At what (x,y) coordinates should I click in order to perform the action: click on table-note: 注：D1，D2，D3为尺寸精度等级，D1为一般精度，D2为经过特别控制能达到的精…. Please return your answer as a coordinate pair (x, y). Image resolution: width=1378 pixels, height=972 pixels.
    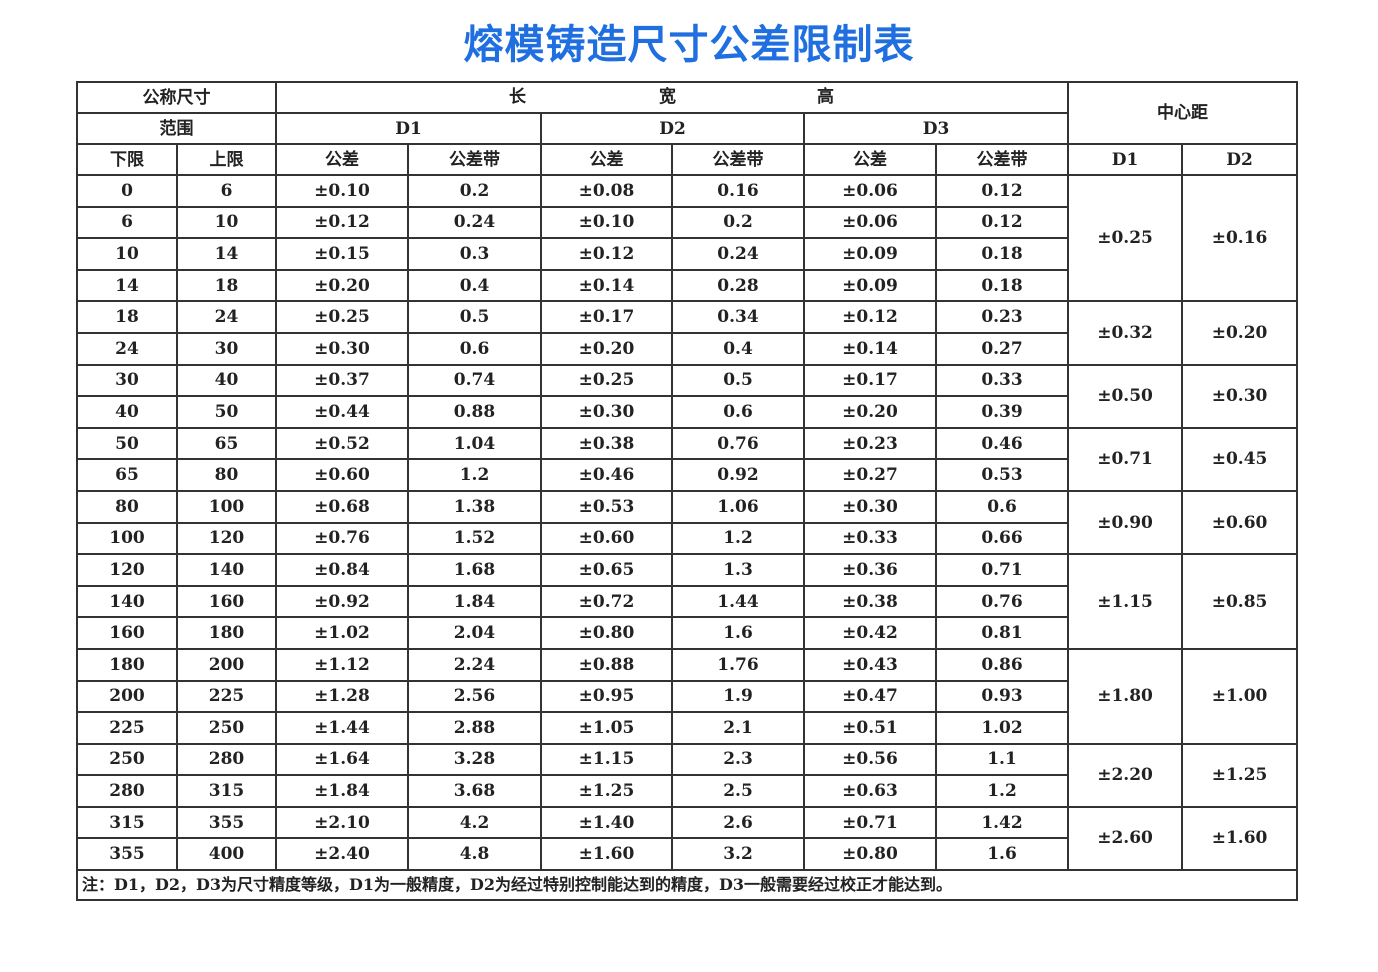
    Looking at the image, I should click on (687, 885).